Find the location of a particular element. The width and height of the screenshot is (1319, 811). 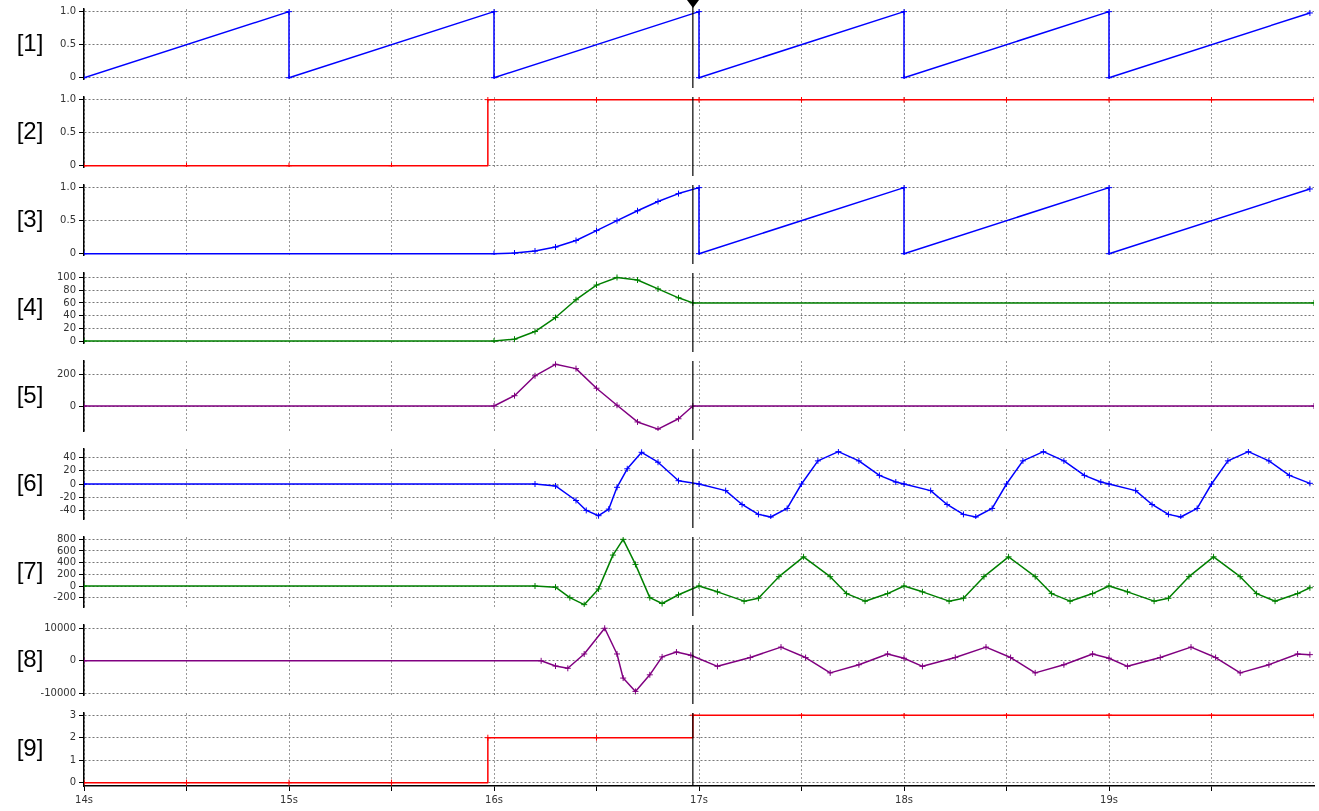

y-axis-title: [3] is located at coordinates (30, 218).